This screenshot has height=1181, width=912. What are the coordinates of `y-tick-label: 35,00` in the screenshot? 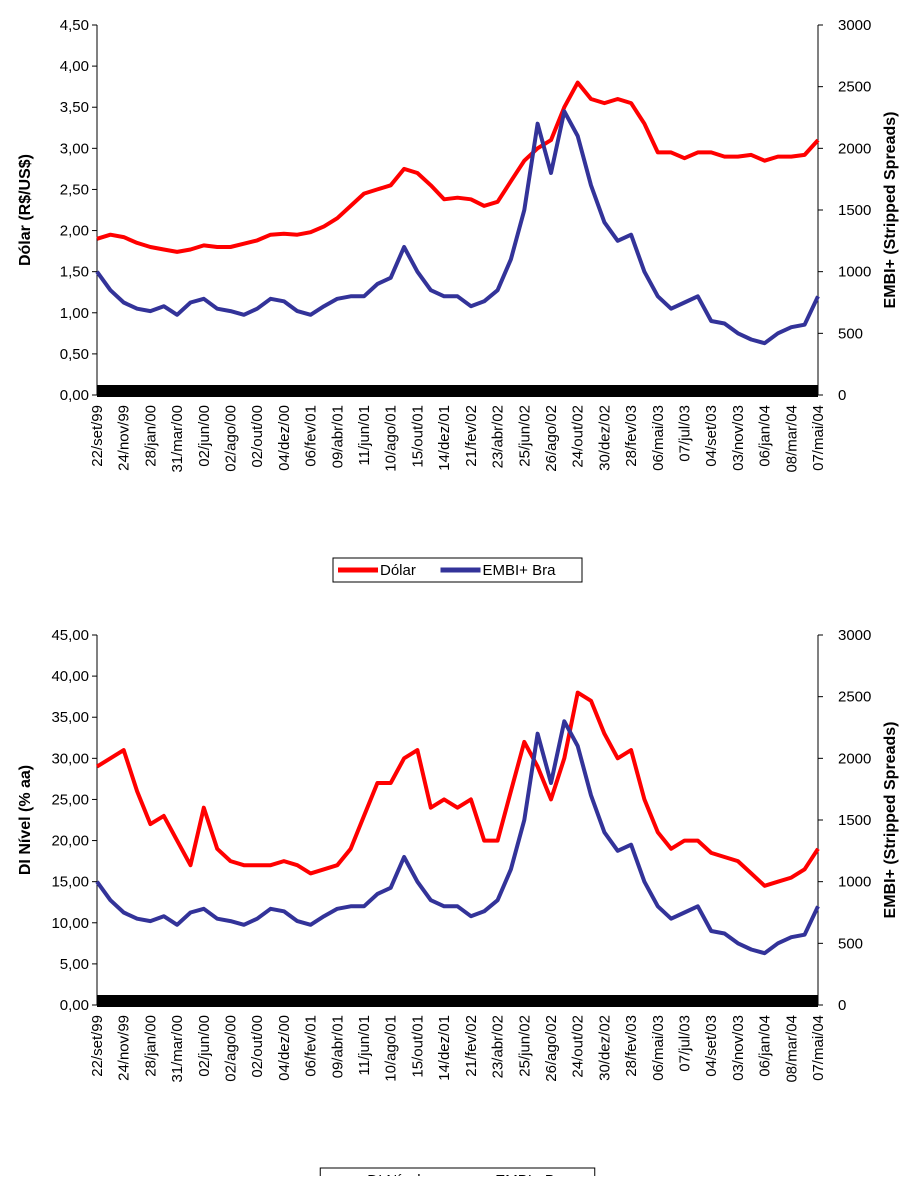 It's located at (70, 717).